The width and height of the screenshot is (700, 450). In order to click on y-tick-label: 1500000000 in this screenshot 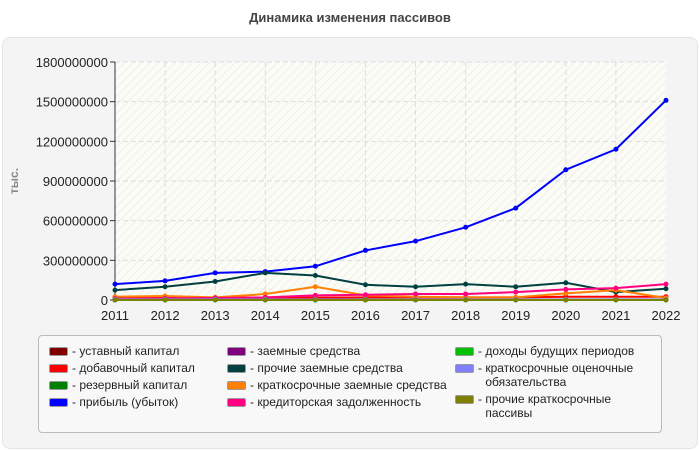, I will do `click(72, 102)`.